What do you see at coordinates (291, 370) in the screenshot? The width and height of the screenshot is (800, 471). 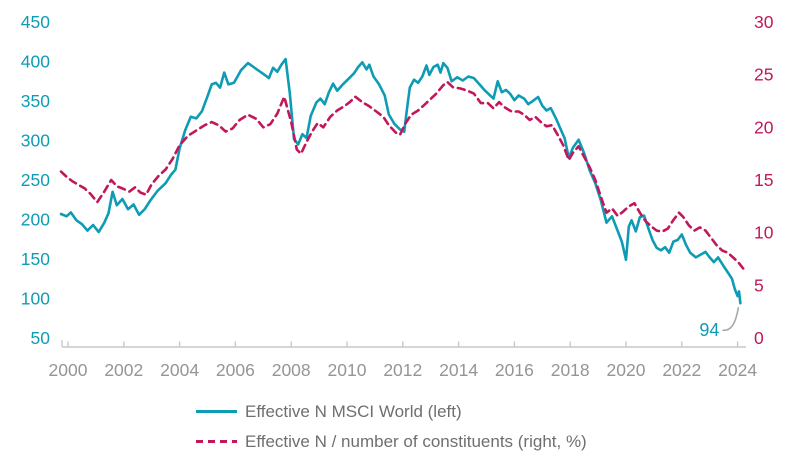 I see `x-axis-tick-label: 2008` at bounding box center [291, 370].